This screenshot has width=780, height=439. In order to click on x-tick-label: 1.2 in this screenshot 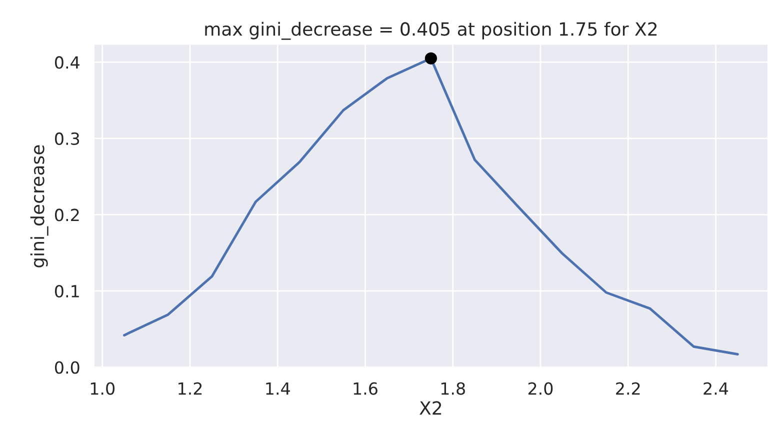, I will do `click(190, 388)`.